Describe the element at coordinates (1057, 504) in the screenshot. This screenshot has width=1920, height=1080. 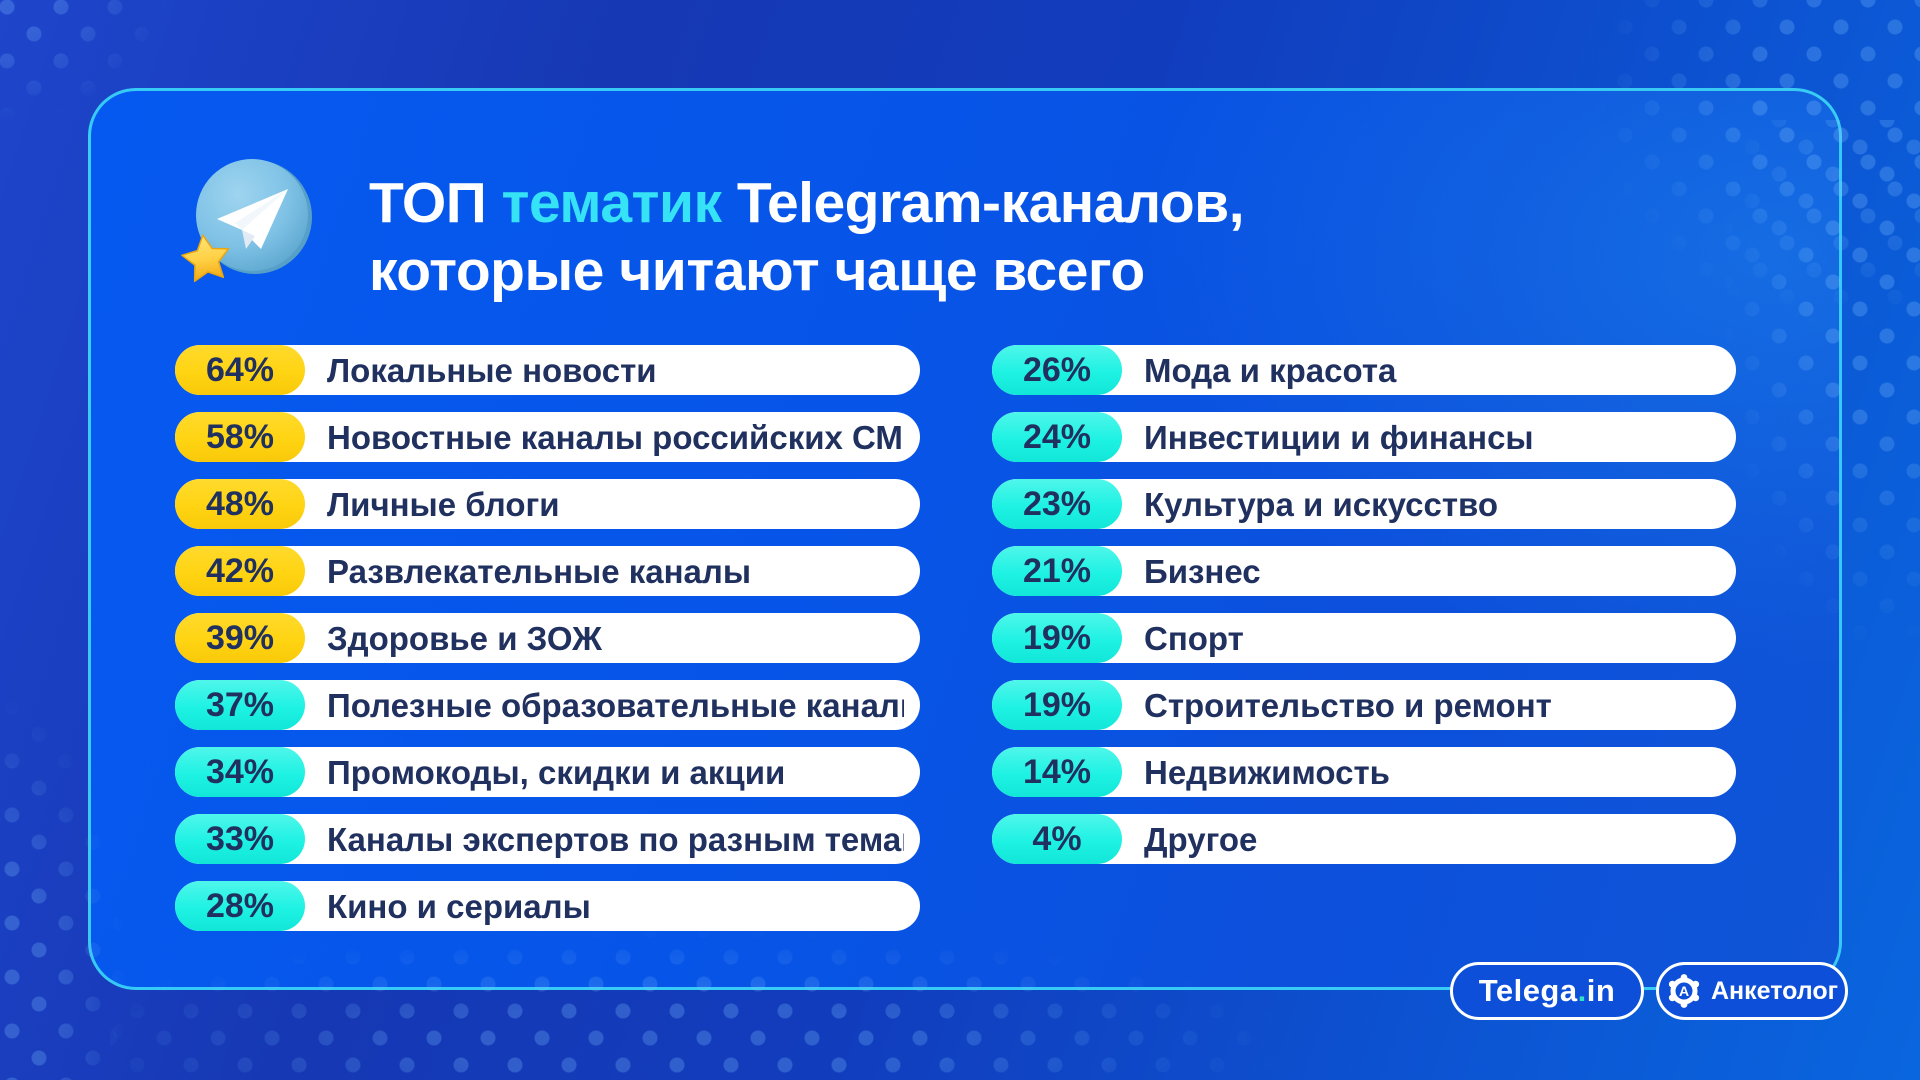
I see `percent-badge: 23%` at that location.